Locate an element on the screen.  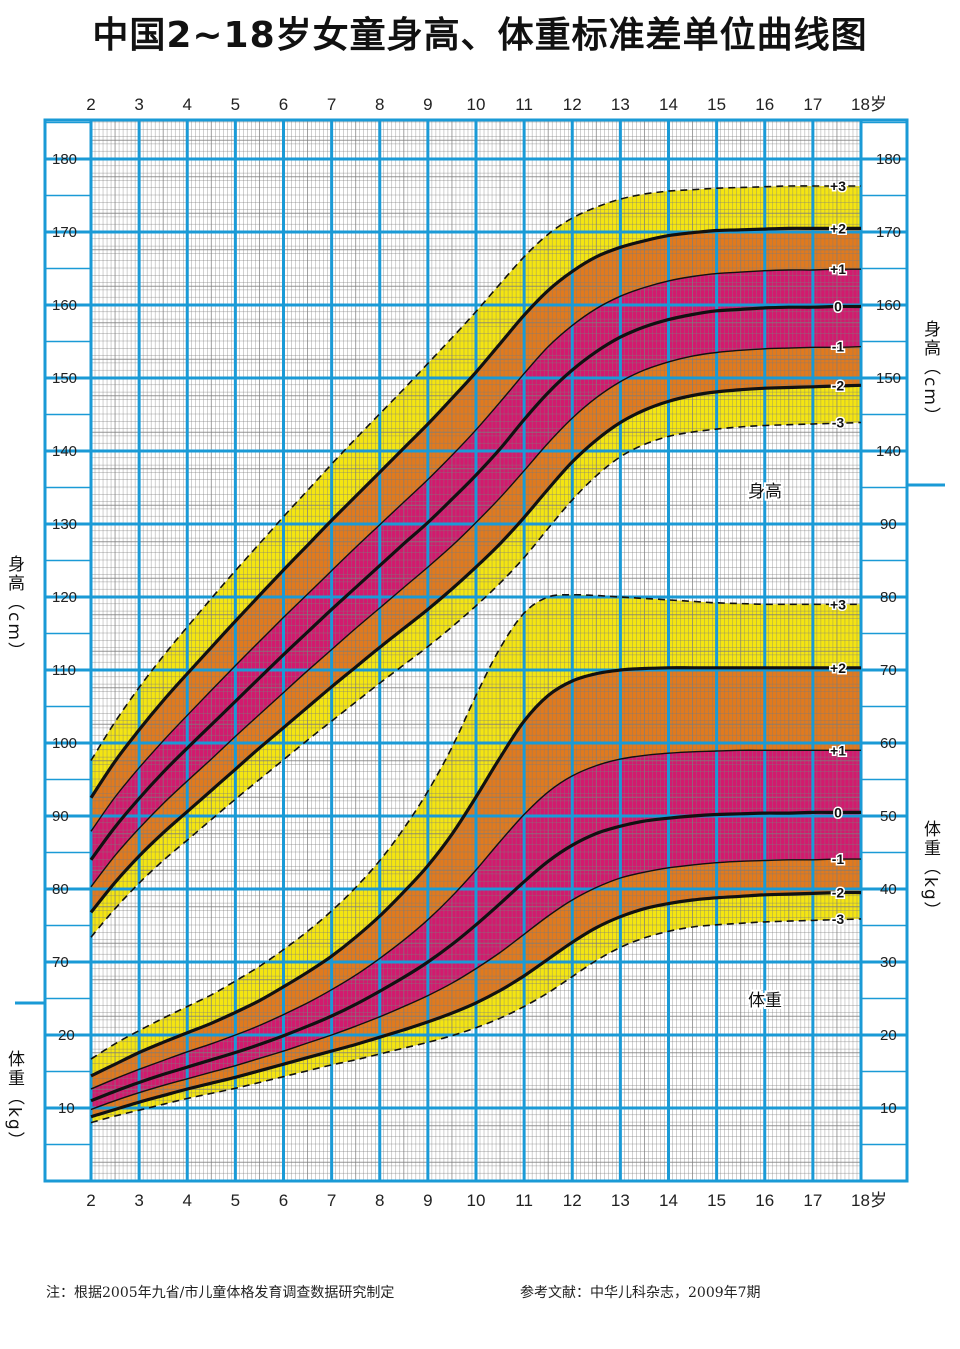
weight-tick-right: 50 is located at coordinates (888, 816).